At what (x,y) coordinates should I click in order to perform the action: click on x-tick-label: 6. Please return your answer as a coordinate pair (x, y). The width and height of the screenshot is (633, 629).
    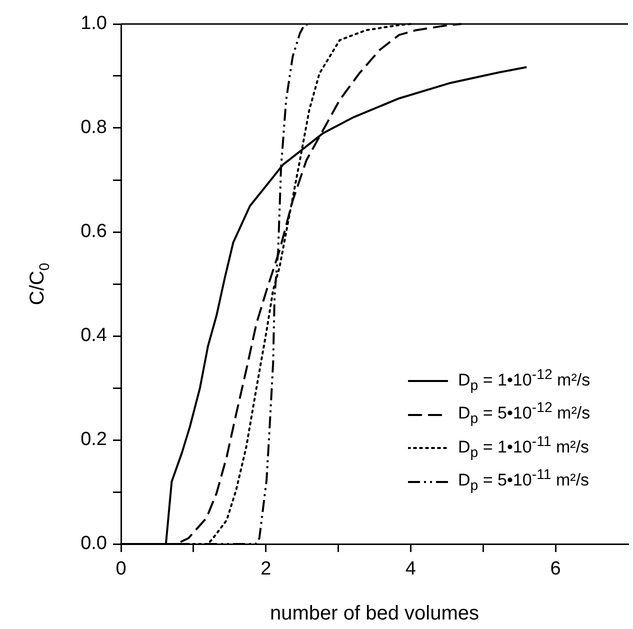
    Looking at the image, I should click on (555, 569).